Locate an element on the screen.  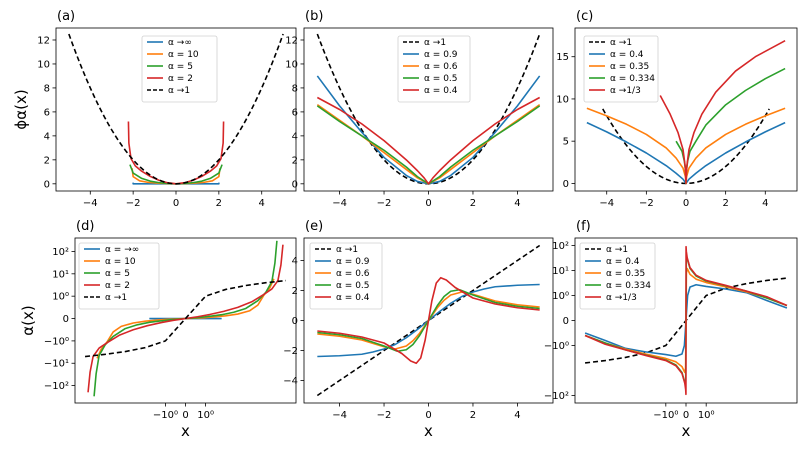
legend-entry: α = 10 is located at coordinates (183, 55).